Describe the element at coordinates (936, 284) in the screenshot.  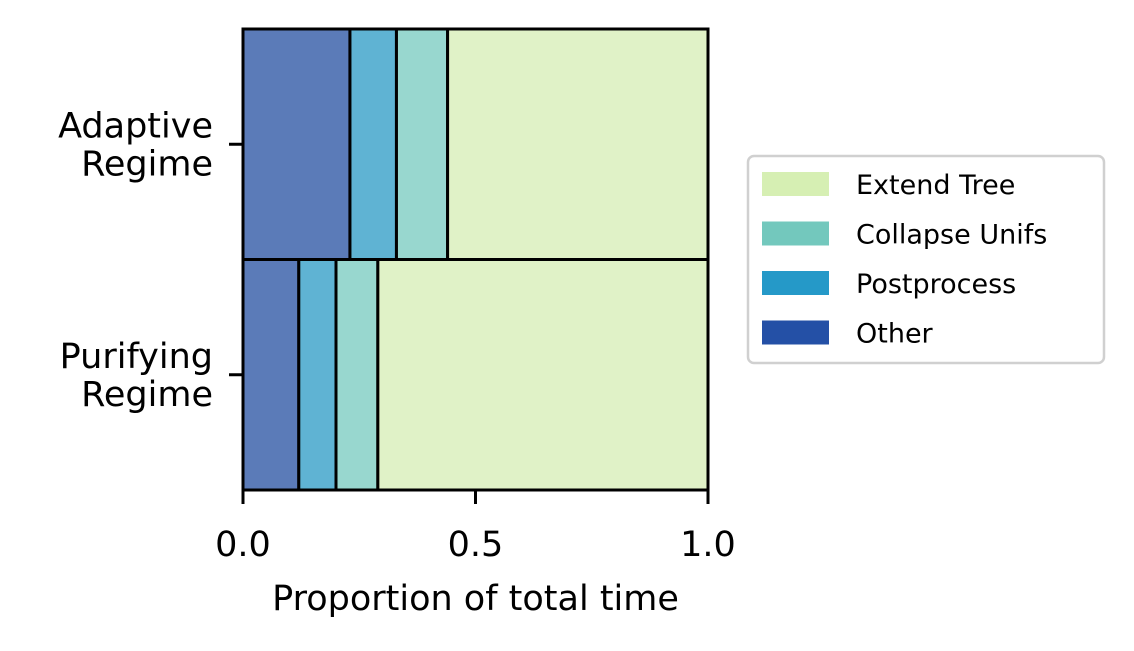
I see `legend-label-postprocess: Postprocess` at that location.